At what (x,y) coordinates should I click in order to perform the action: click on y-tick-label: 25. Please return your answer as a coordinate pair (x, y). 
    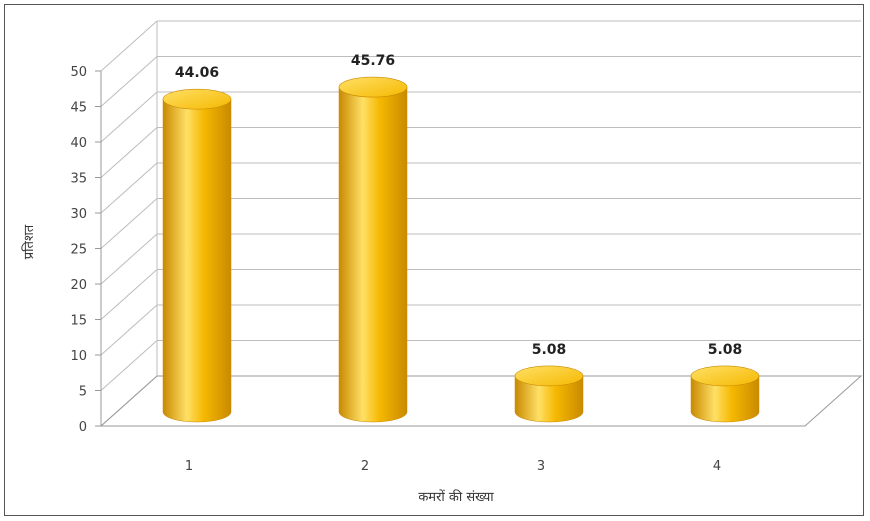
    Looking at the image, I should click on (78, 250).